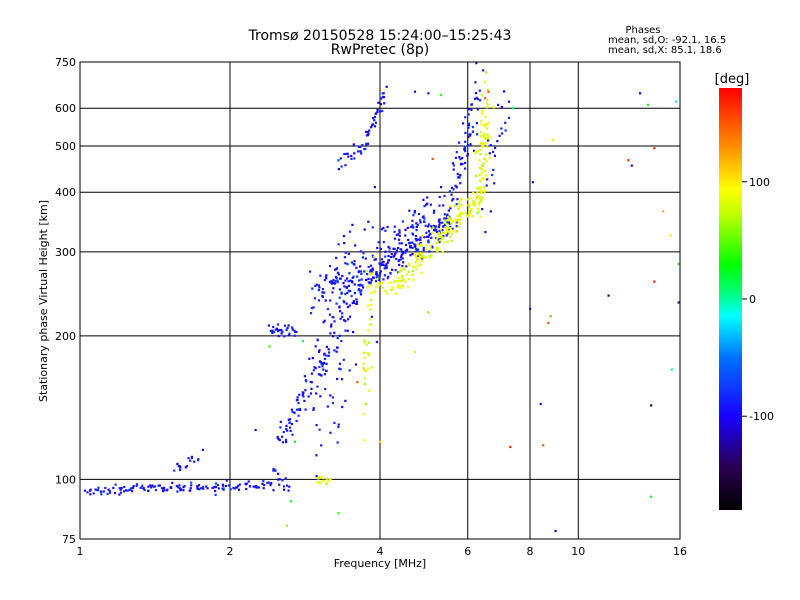 This screenshot has height=600, width=800. Describe the element at coordinates (65, 479) in the screenshot. I see `y-tick-label: 100` at that location.